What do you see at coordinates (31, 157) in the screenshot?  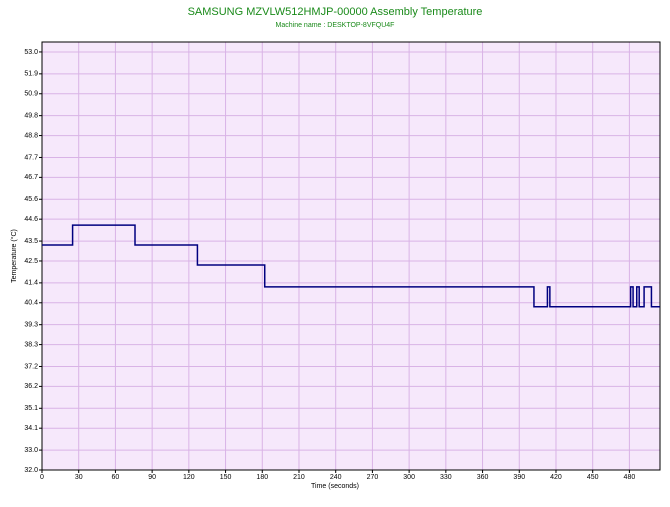 I see `y-tick-label: 47.7` at bounding box center [31, 157].